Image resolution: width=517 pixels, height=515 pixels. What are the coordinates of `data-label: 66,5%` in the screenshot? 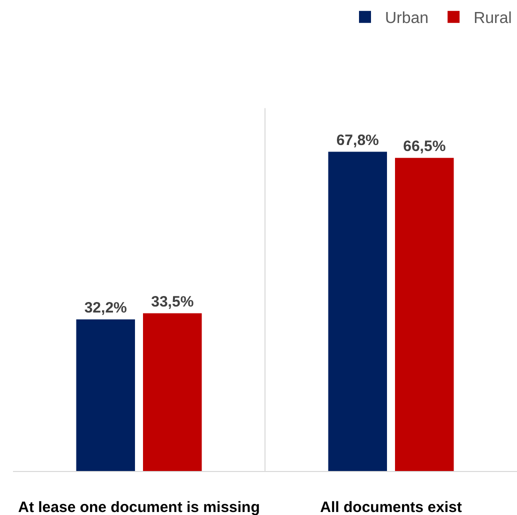 It's located at (424, 146).